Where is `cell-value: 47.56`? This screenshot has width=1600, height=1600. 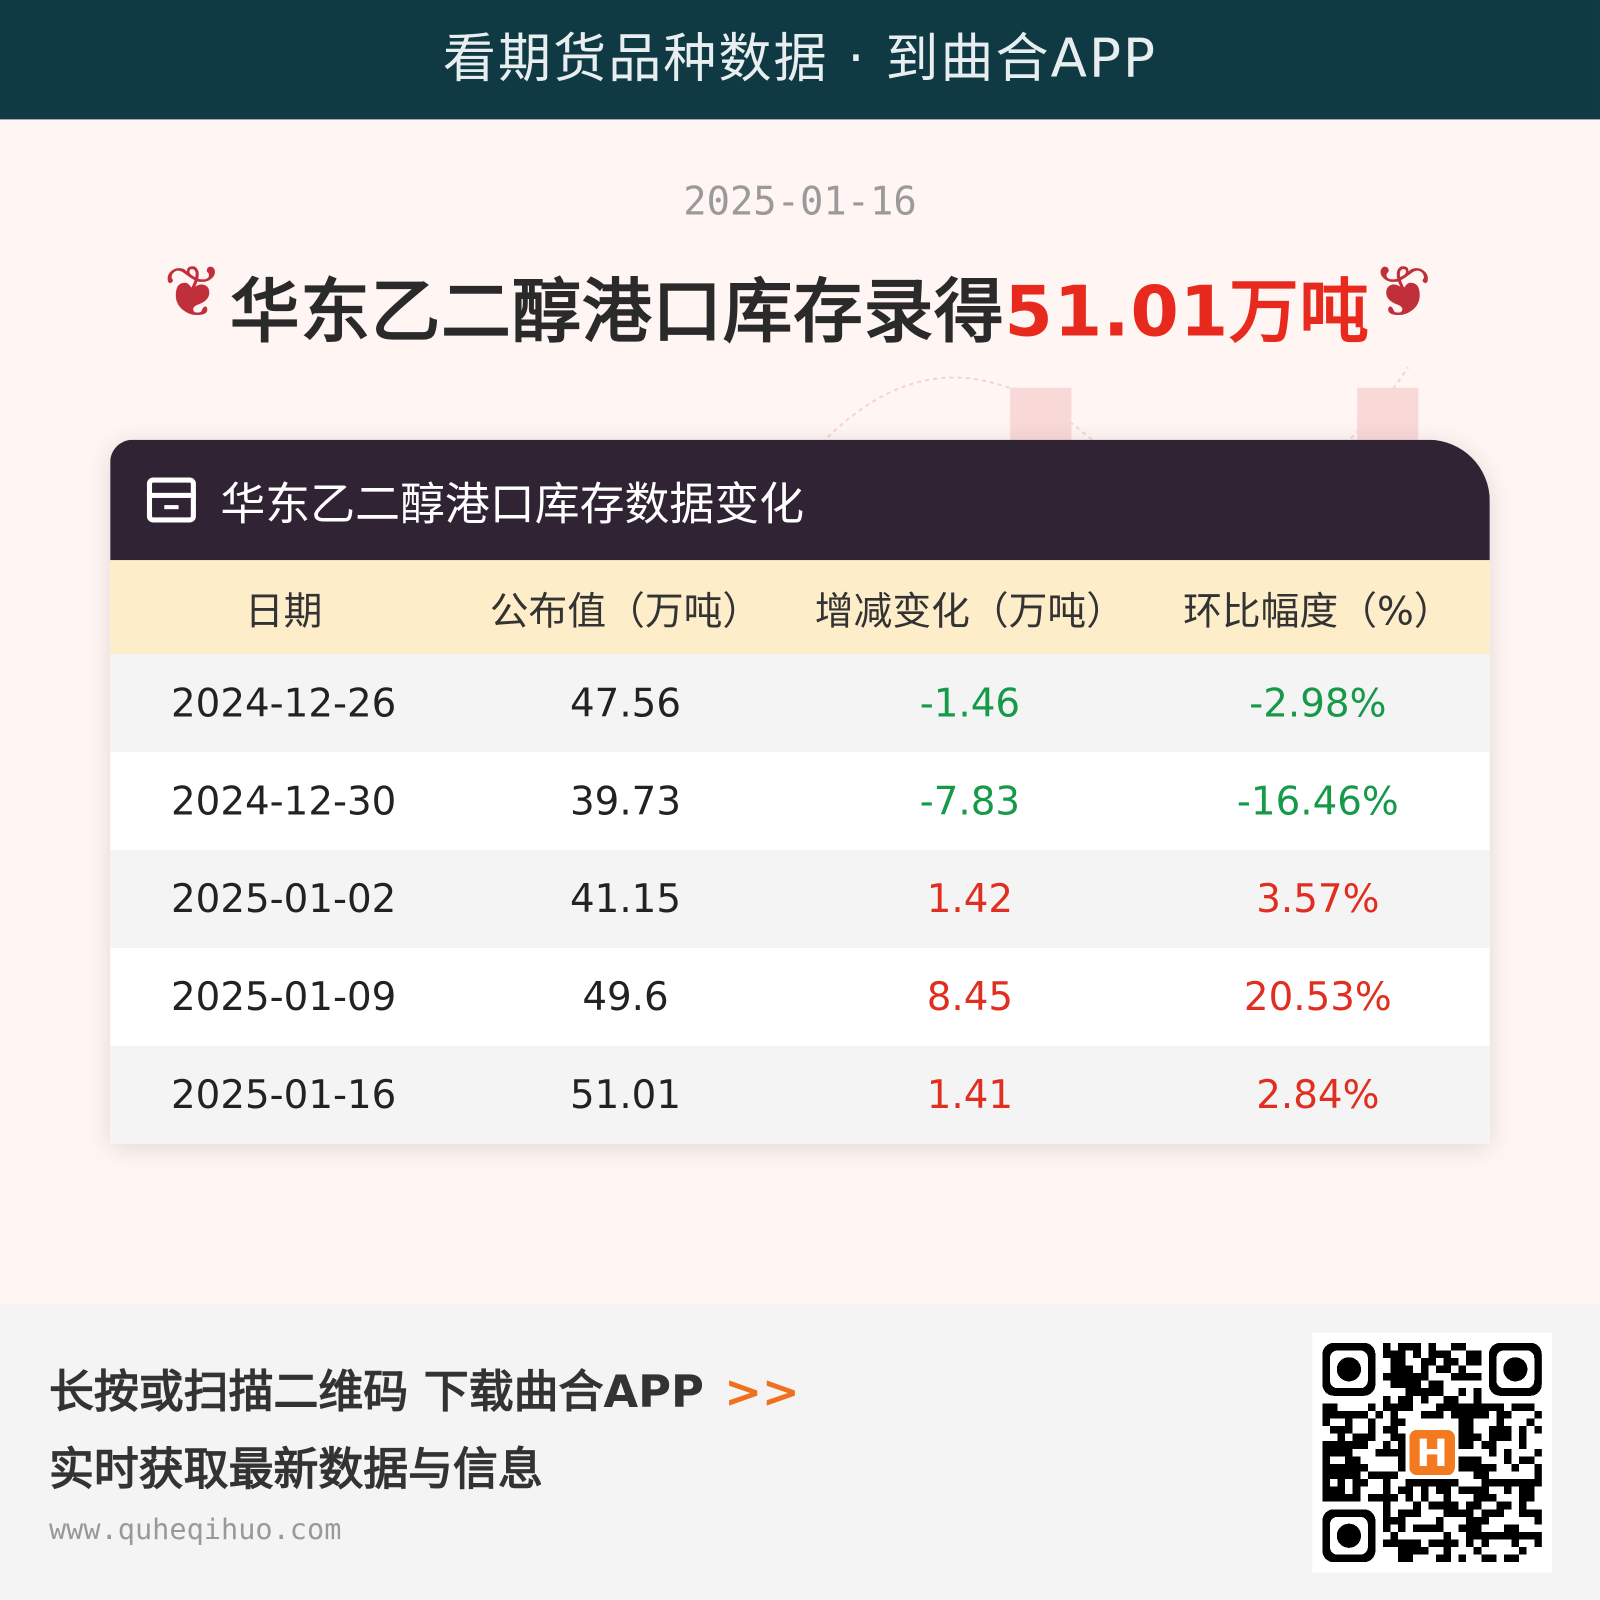 cell-value: 47.56 is located at coordinates (625, 703).